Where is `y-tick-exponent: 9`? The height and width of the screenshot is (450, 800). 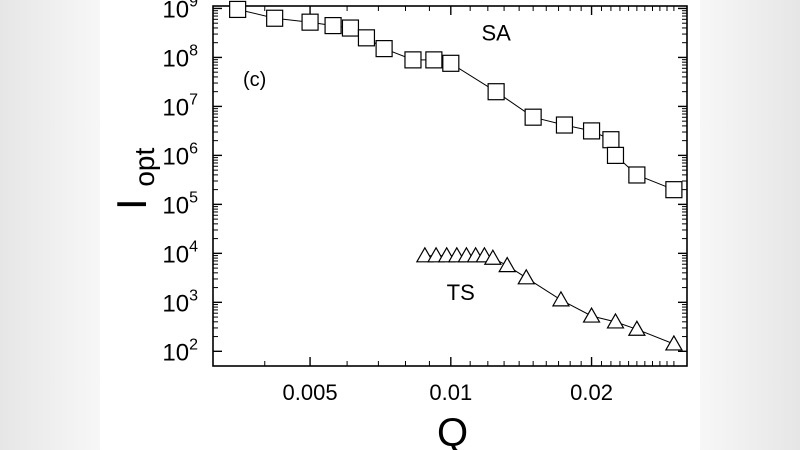 y-tick-exponent: 9 is located at coordinates (193, 5).